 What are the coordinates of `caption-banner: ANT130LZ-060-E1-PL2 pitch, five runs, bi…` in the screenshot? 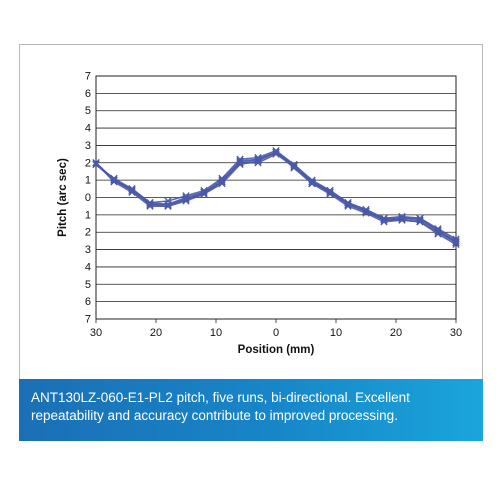 It's located at (251, 410).